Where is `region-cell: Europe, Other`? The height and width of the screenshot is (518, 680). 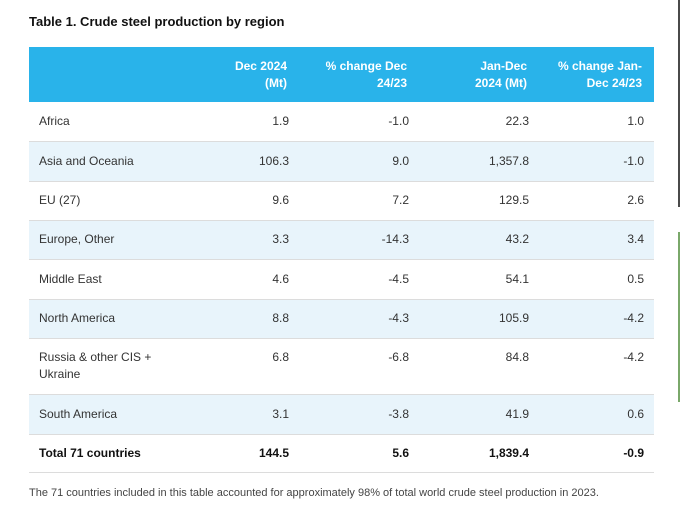 region-cell: Europe, Other is located at coordinates (116, 240).